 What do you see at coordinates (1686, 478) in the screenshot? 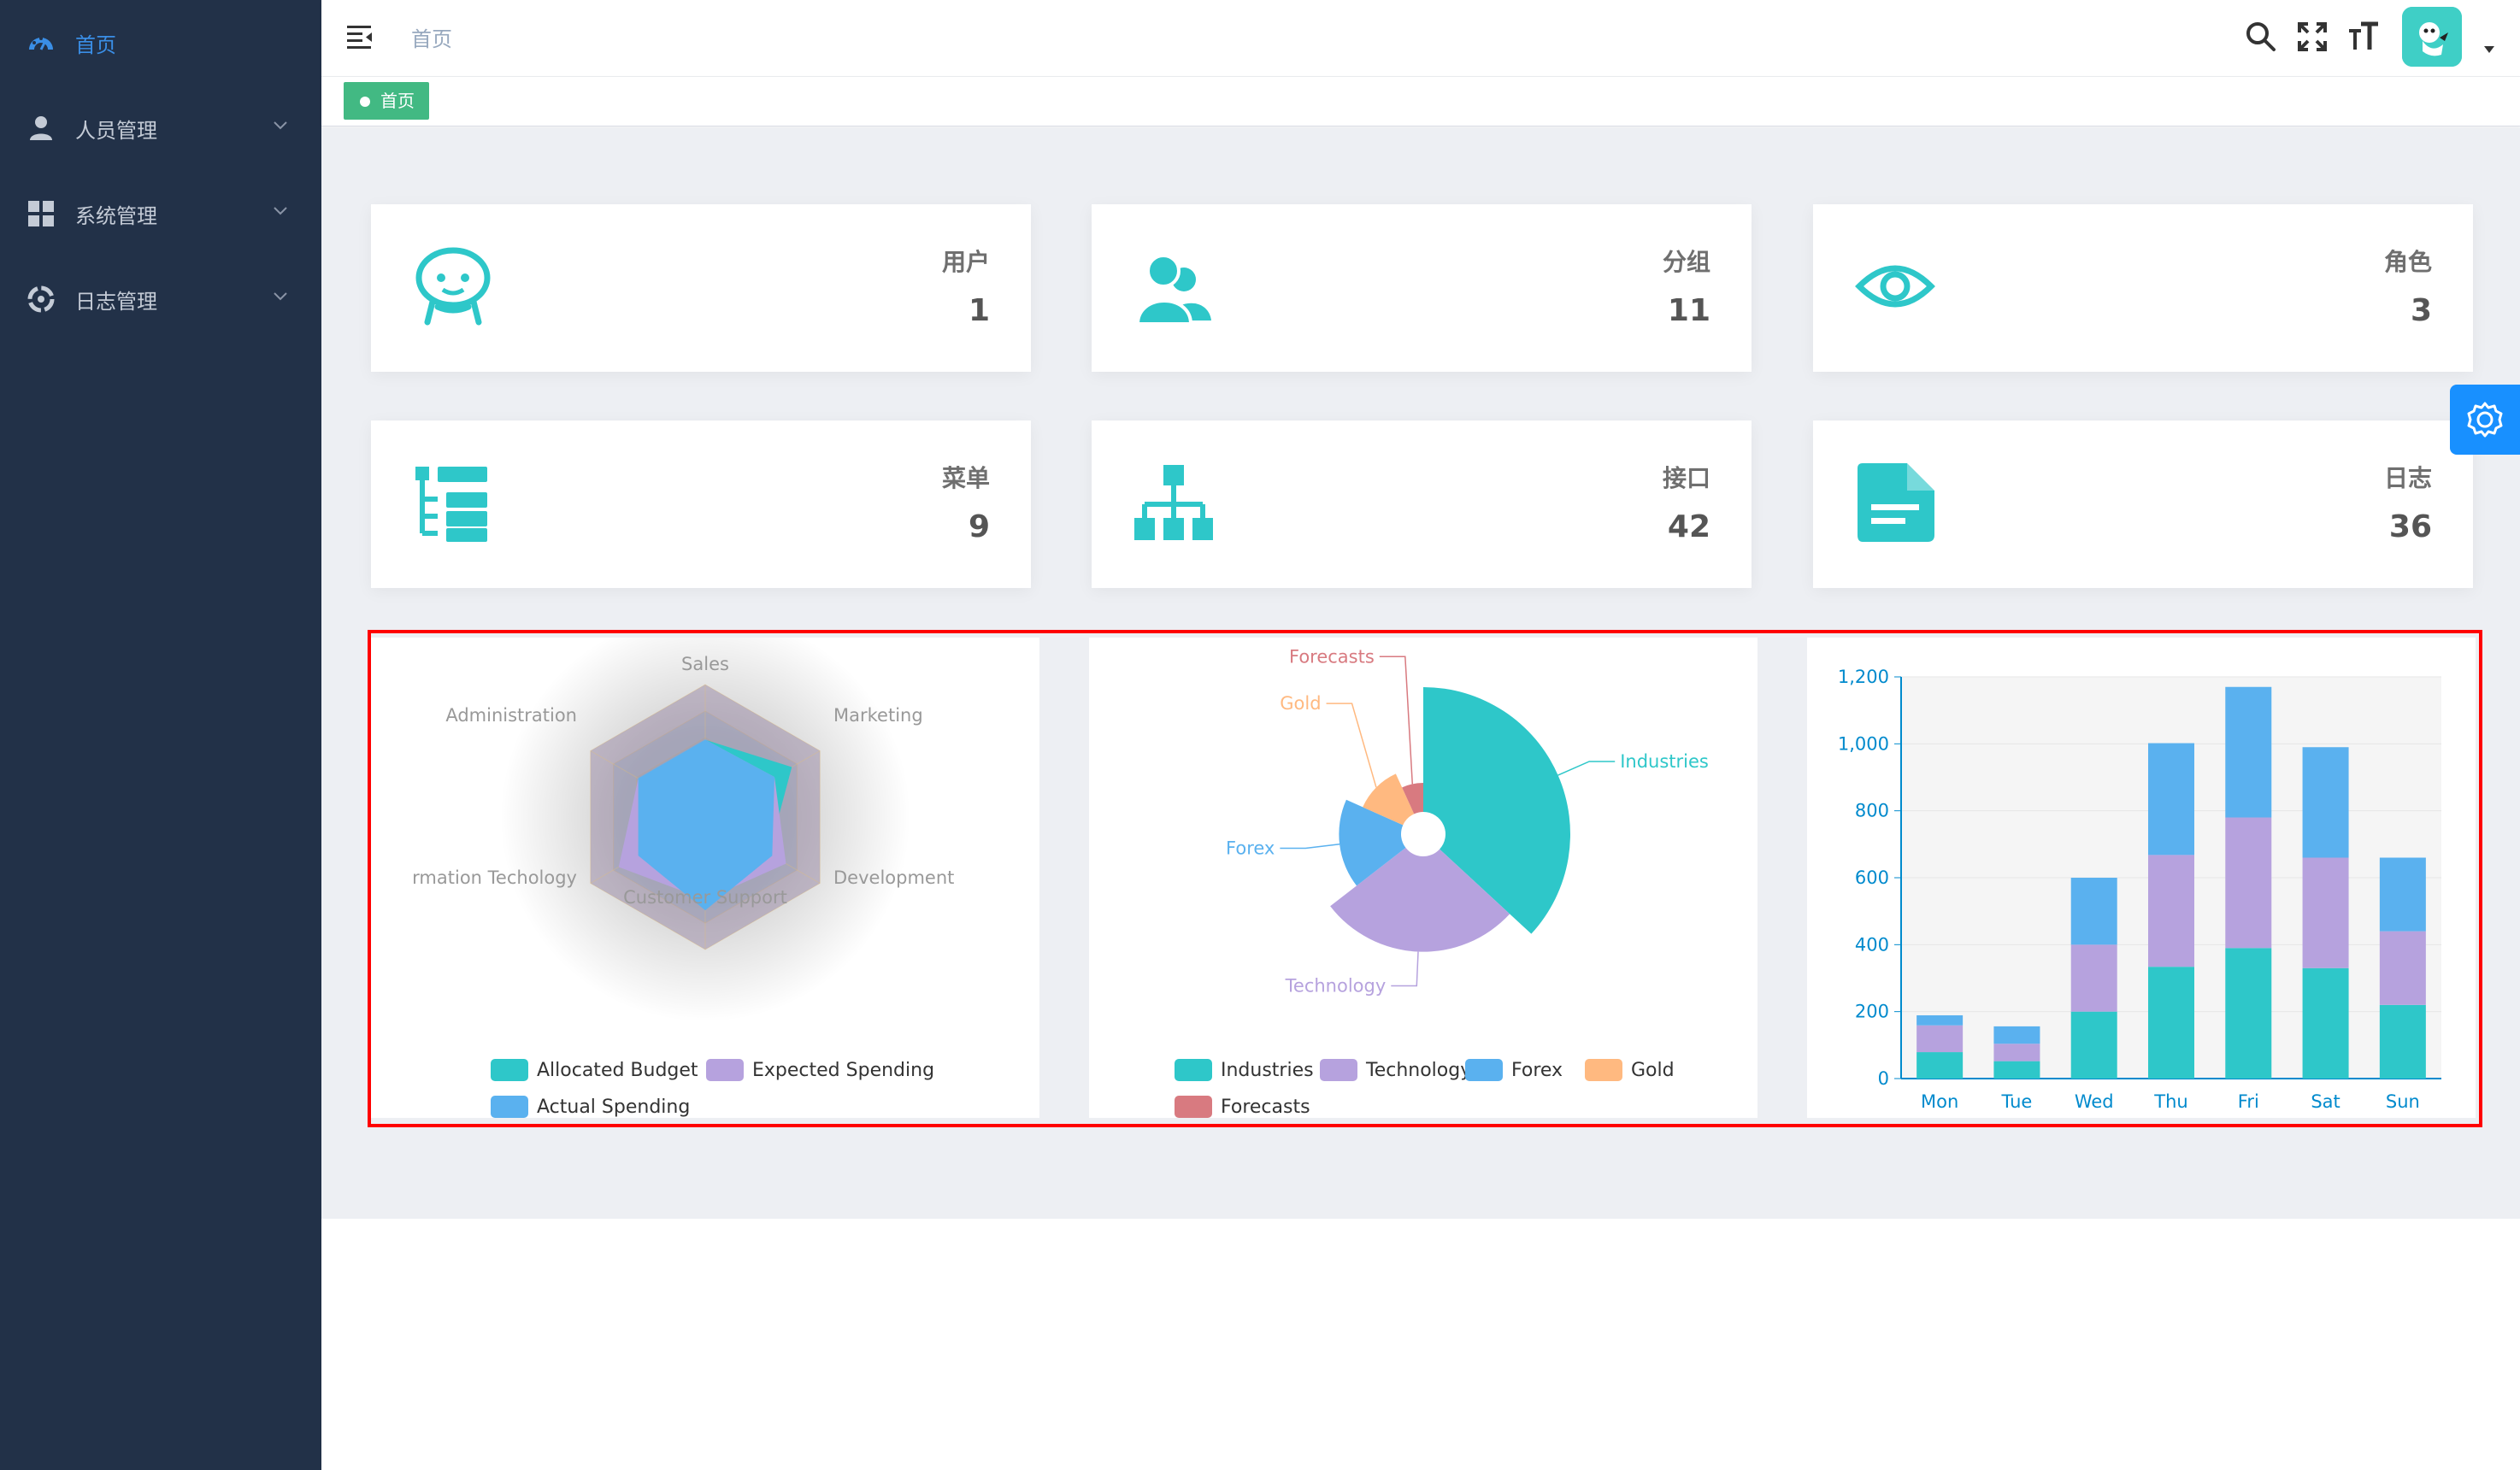
I see `card-title: 接口` at bounding box center [1686, 478].